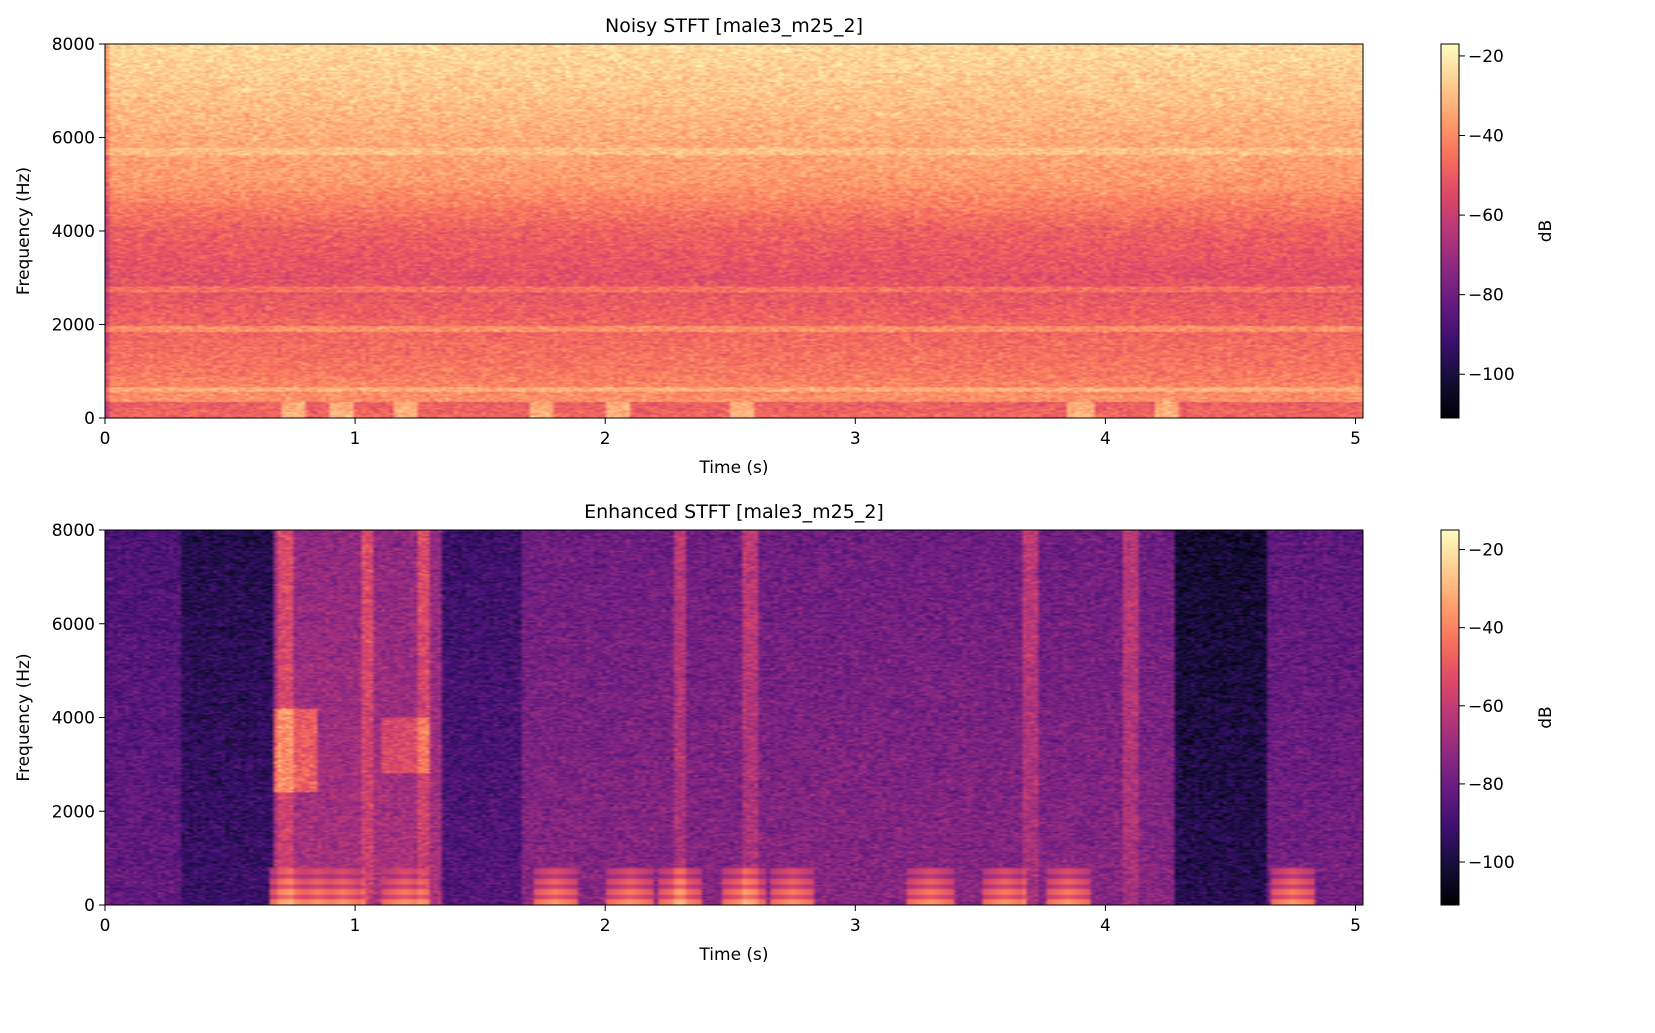 Image resolution: width=1655 pixels, height=1033 pixels. Describe the element at coordinates (734, 512) in the screenshot. I see `chart-title: Enhanced STFT [male3_m25_2]` at that location.